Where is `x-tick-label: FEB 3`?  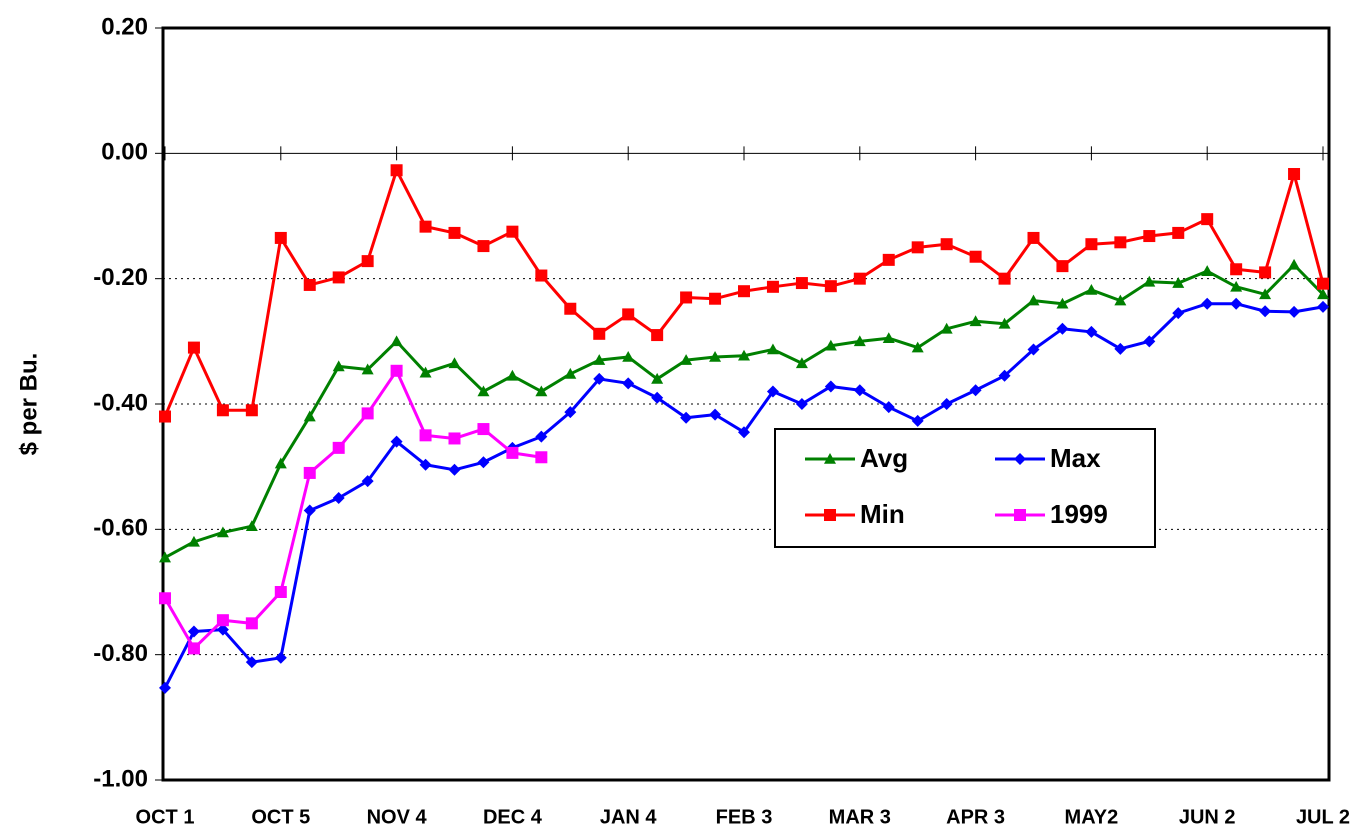 x-tick-label: FEB 3 is located at coordinates (744, 817).